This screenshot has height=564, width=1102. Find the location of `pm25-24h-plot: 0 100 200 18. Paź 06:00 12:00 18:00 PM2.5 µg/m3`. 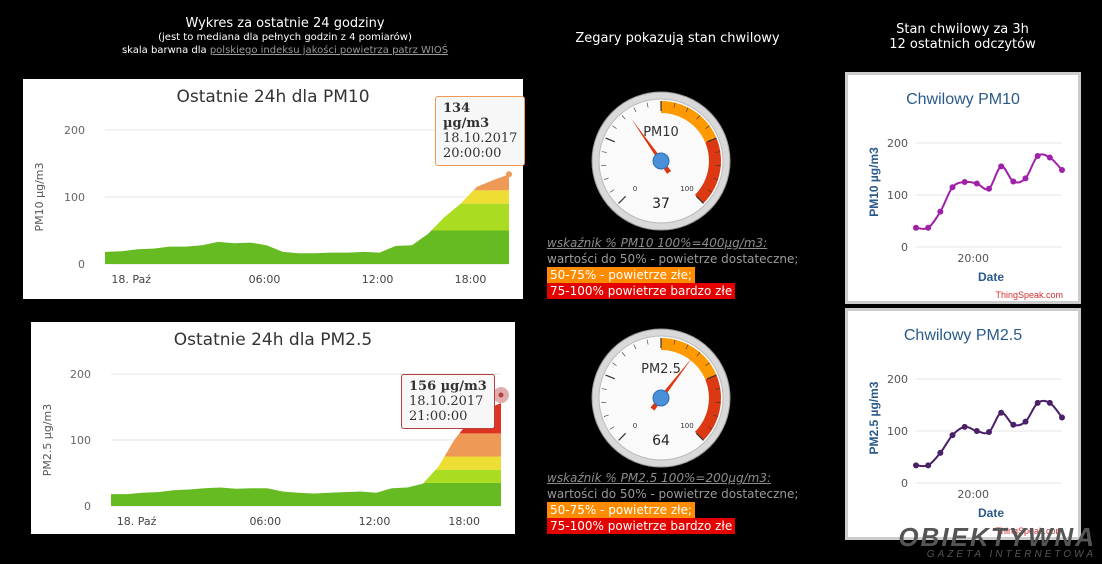

pm25-24h-plot: 0 100 200 18. Paź 06:00 12:00 18:00 PM2.5 µg/m3 is located at coordinates (275, 448).